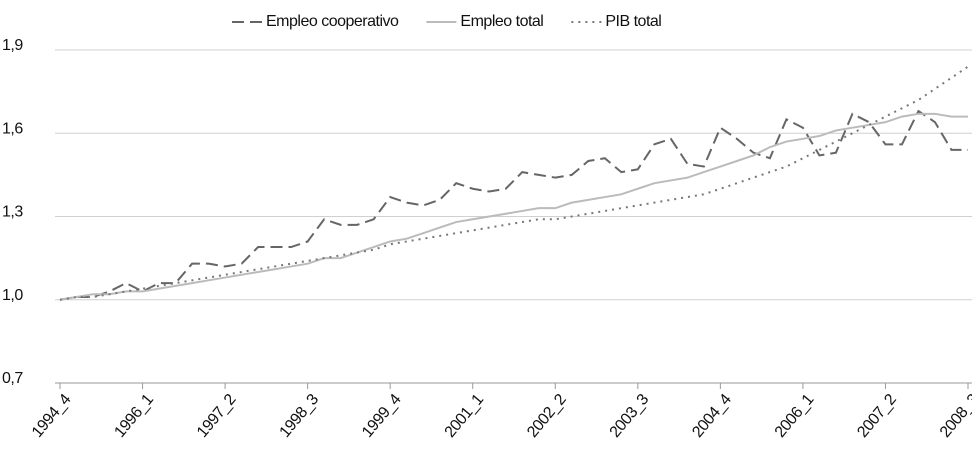 Image resolution: width=972 pixels, height=470 pixels. Describe the element at coordinates (134, 416) in the screenshot. I see `x-tick-label: 1996_1` at that location.